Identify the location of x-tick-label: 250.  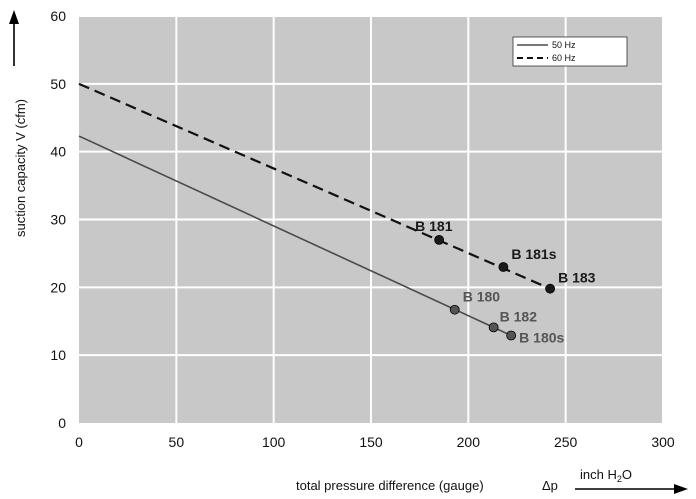
(566, 442).